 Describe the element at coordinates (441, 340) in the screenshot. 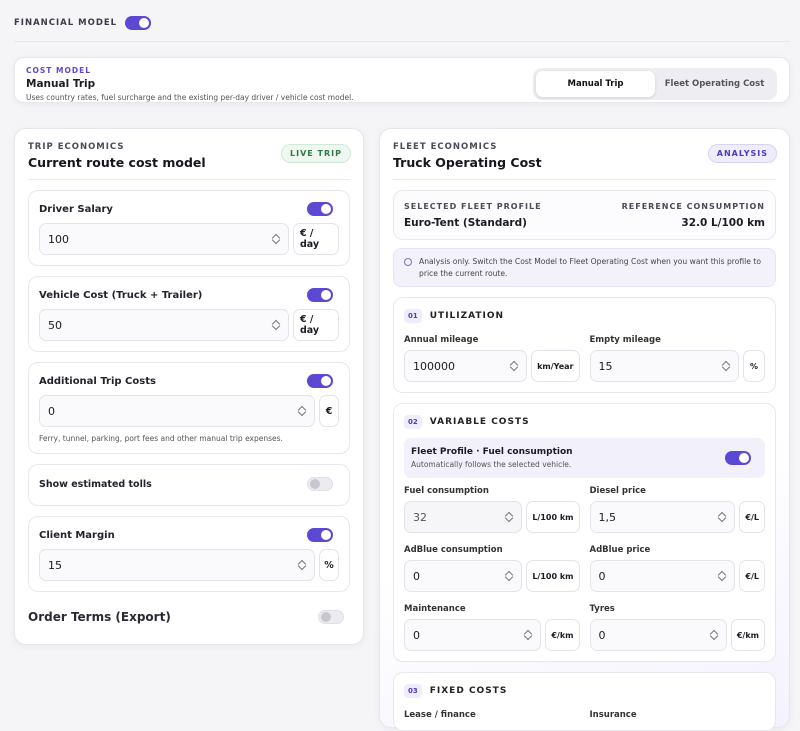

I see `field-label: Annual mileage` at that location.